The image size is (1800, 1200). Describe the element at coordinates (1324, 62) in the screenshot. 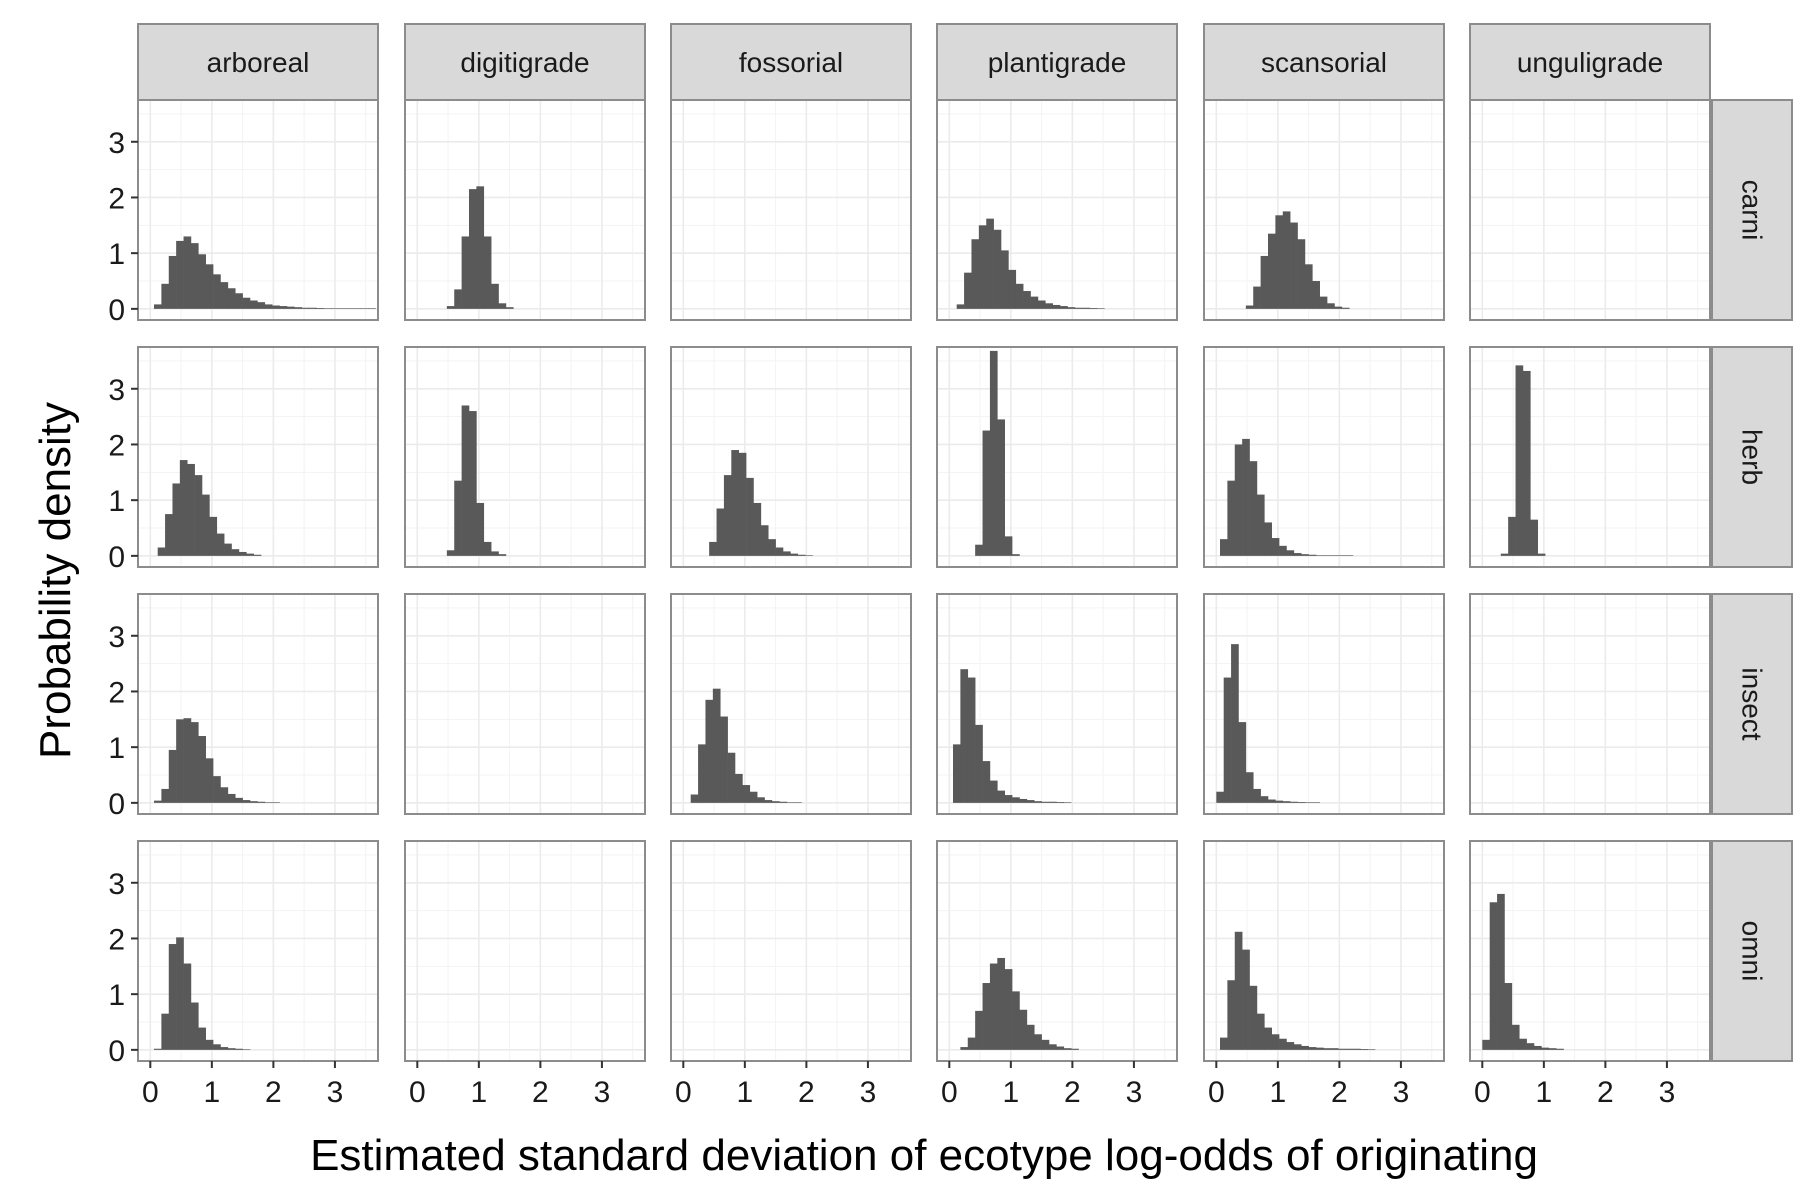

I see `facet-strip-scansorial` at that location.